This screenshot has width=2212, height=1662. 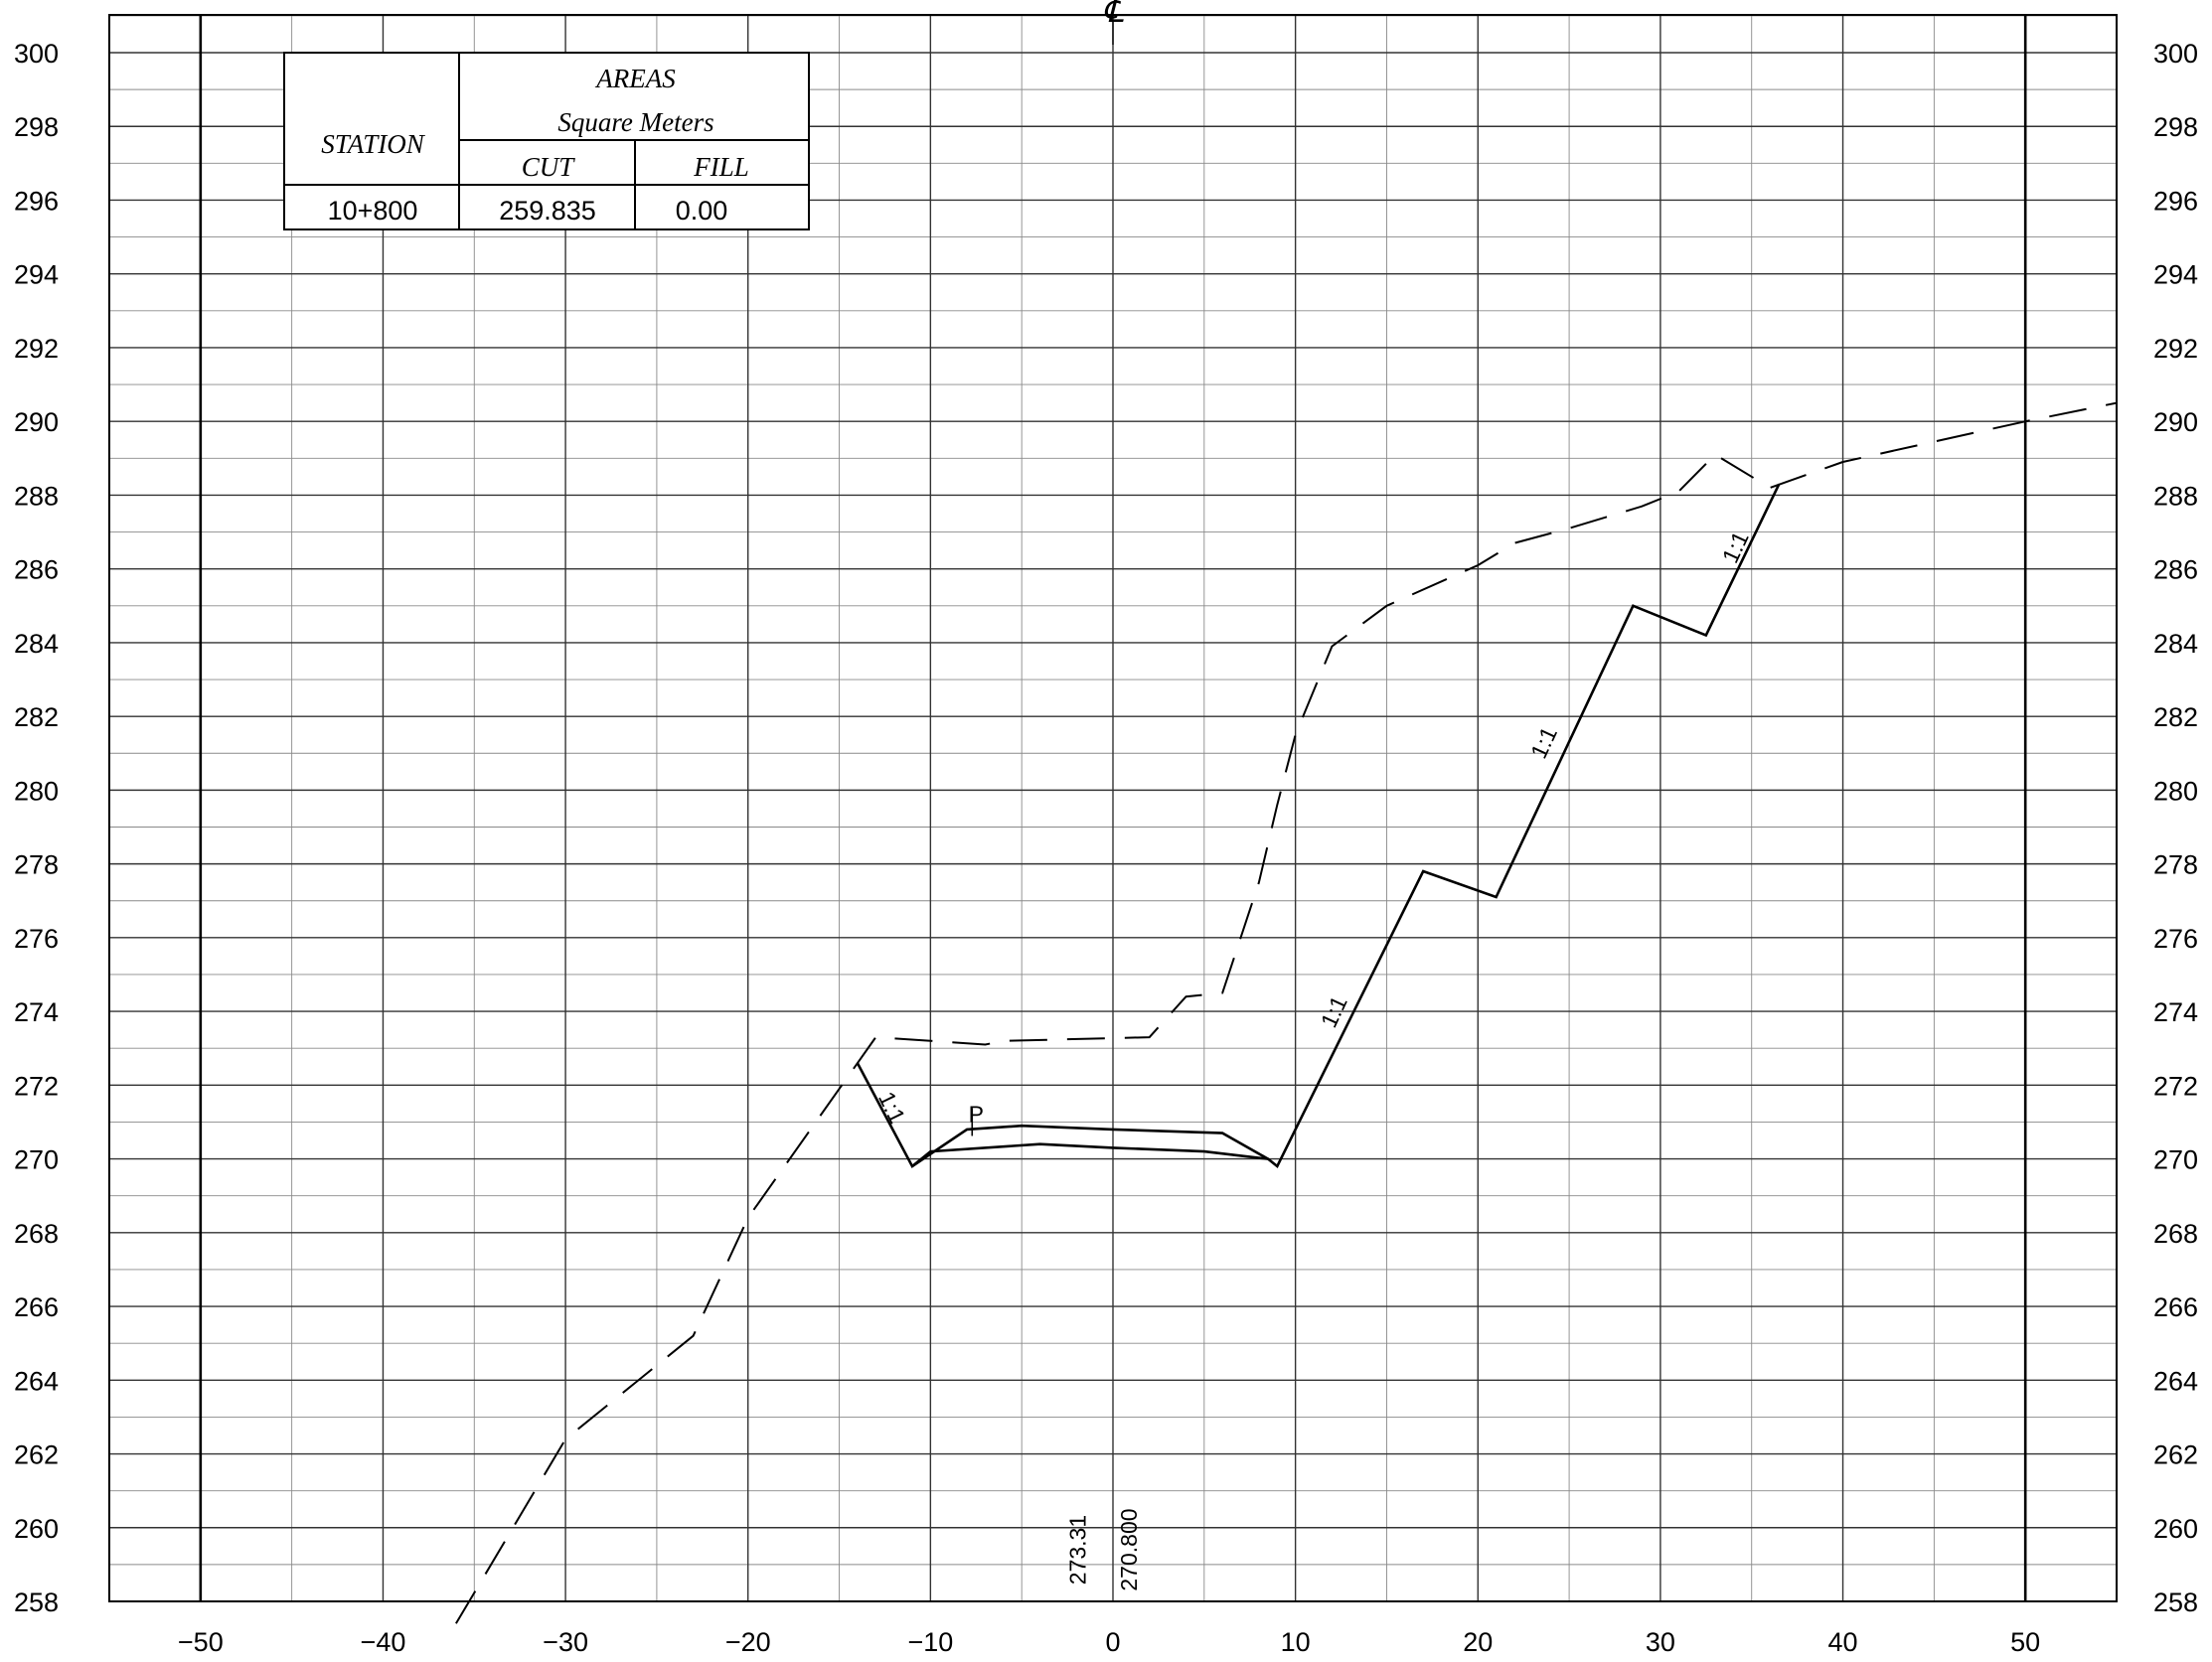 What do you see at coordinates (2175, 570) in the screenshot?
I see `y-tick-label-right: 286` at bounding box center [2175, 570].